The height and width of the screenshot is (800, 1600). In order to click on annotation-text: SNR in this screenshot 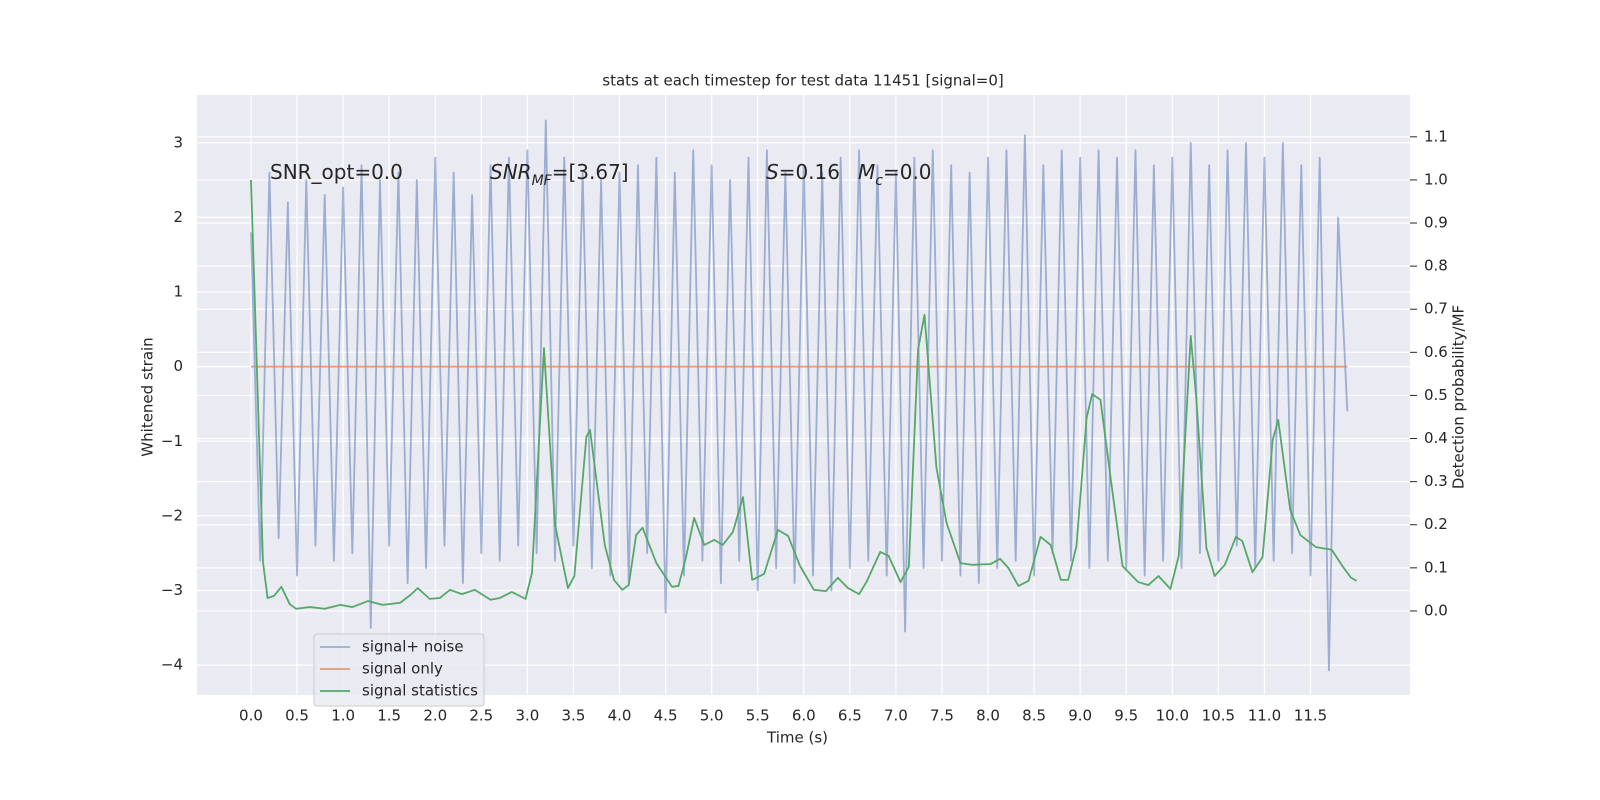, I will do `click(511, 172)`.